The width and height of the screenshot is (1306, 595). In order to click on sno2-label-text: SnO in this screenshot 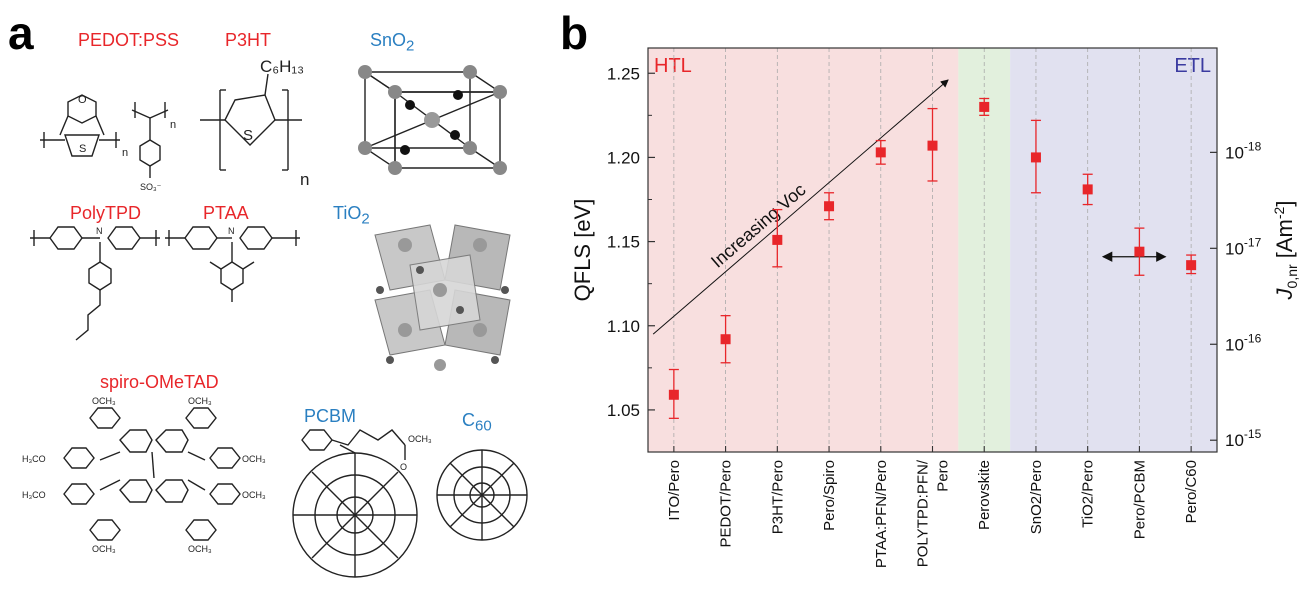, I will do `click(388, 40)`.